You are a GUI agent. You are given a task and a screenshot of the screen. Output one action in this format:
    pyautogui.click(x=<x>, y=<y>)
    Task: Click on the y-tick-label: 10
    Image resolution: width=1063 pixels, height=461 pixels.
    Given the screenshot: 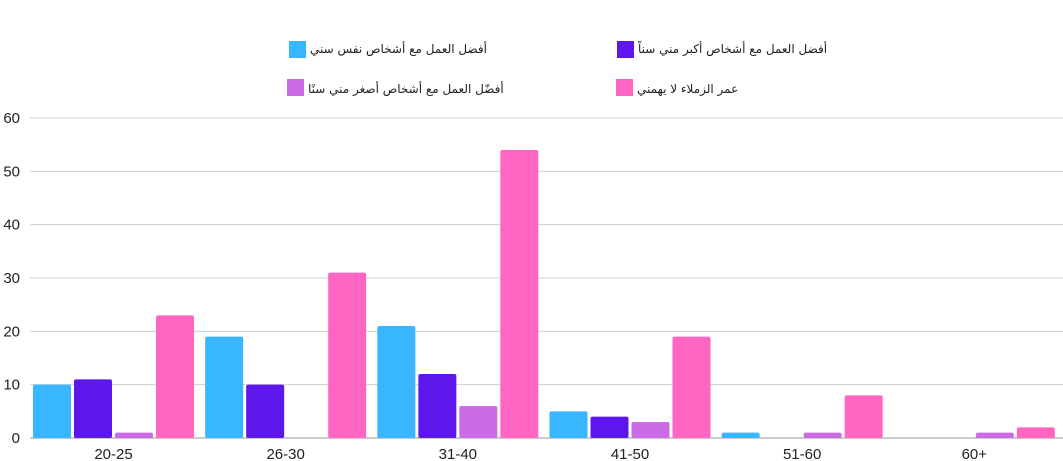 What is the action you would take?
    pyautogui.click(x=11, y=385)
    